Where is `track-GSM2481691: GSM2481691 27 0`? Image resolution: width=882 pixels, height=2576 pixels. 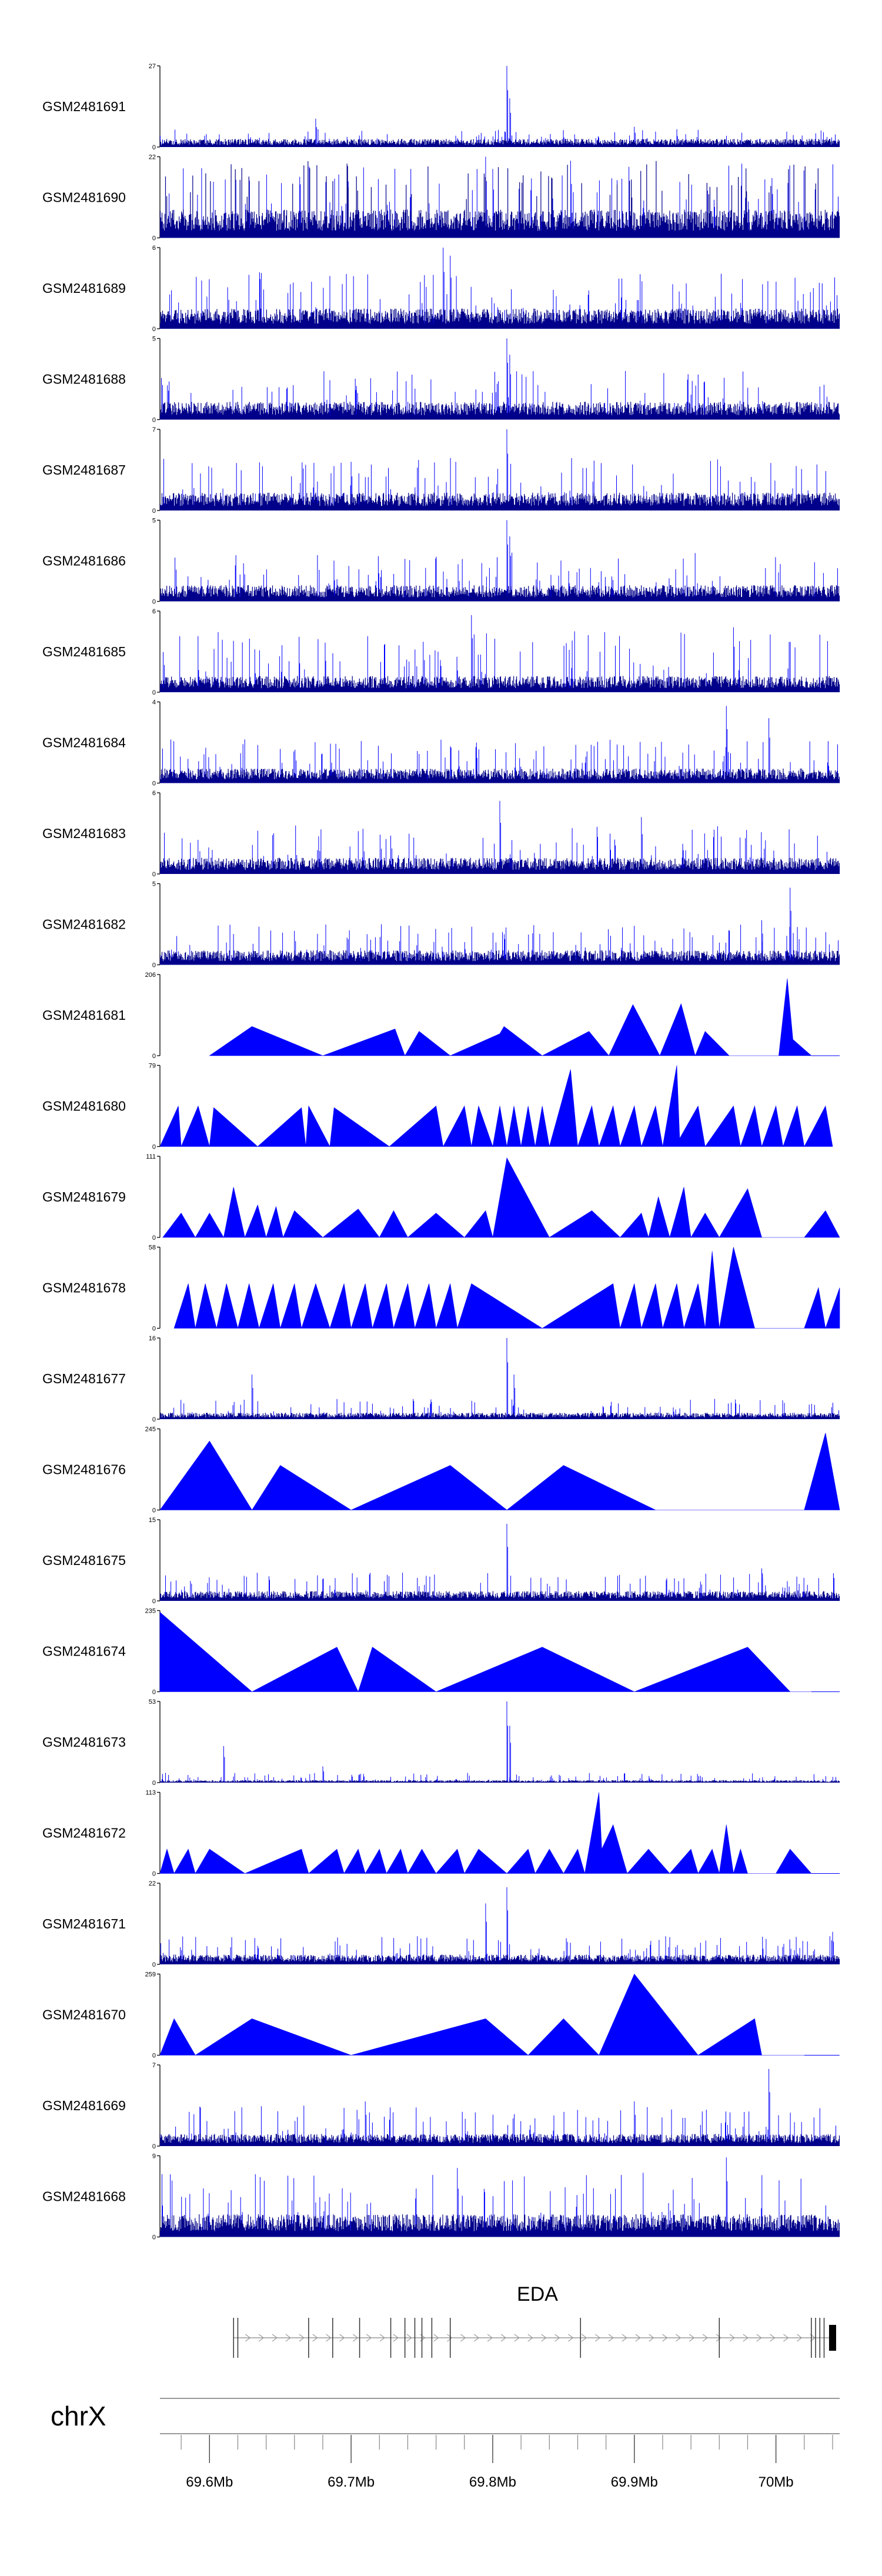
track-GSM2481691: GSM2481691 27 0 is located at coordinates (441, 107).